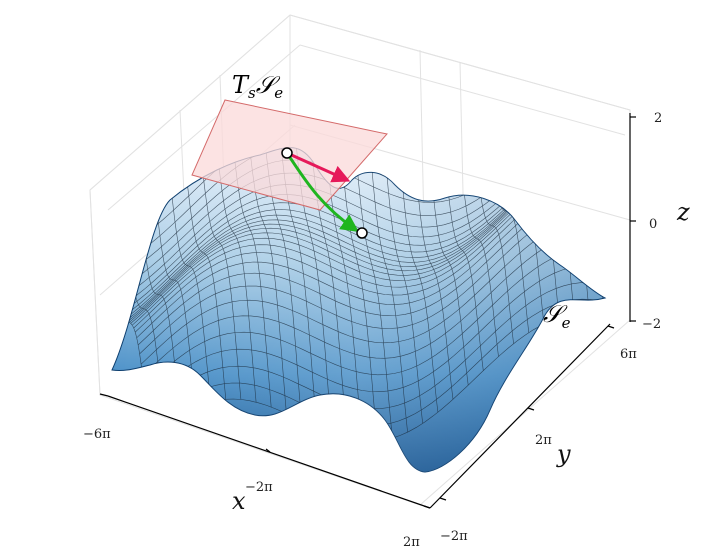 Image resolution: width=706 pixels, height=551 pixels. Describe the element at coordinates (628, 354) in the screenshot. I see `y-tick-label: 6π` at that location.